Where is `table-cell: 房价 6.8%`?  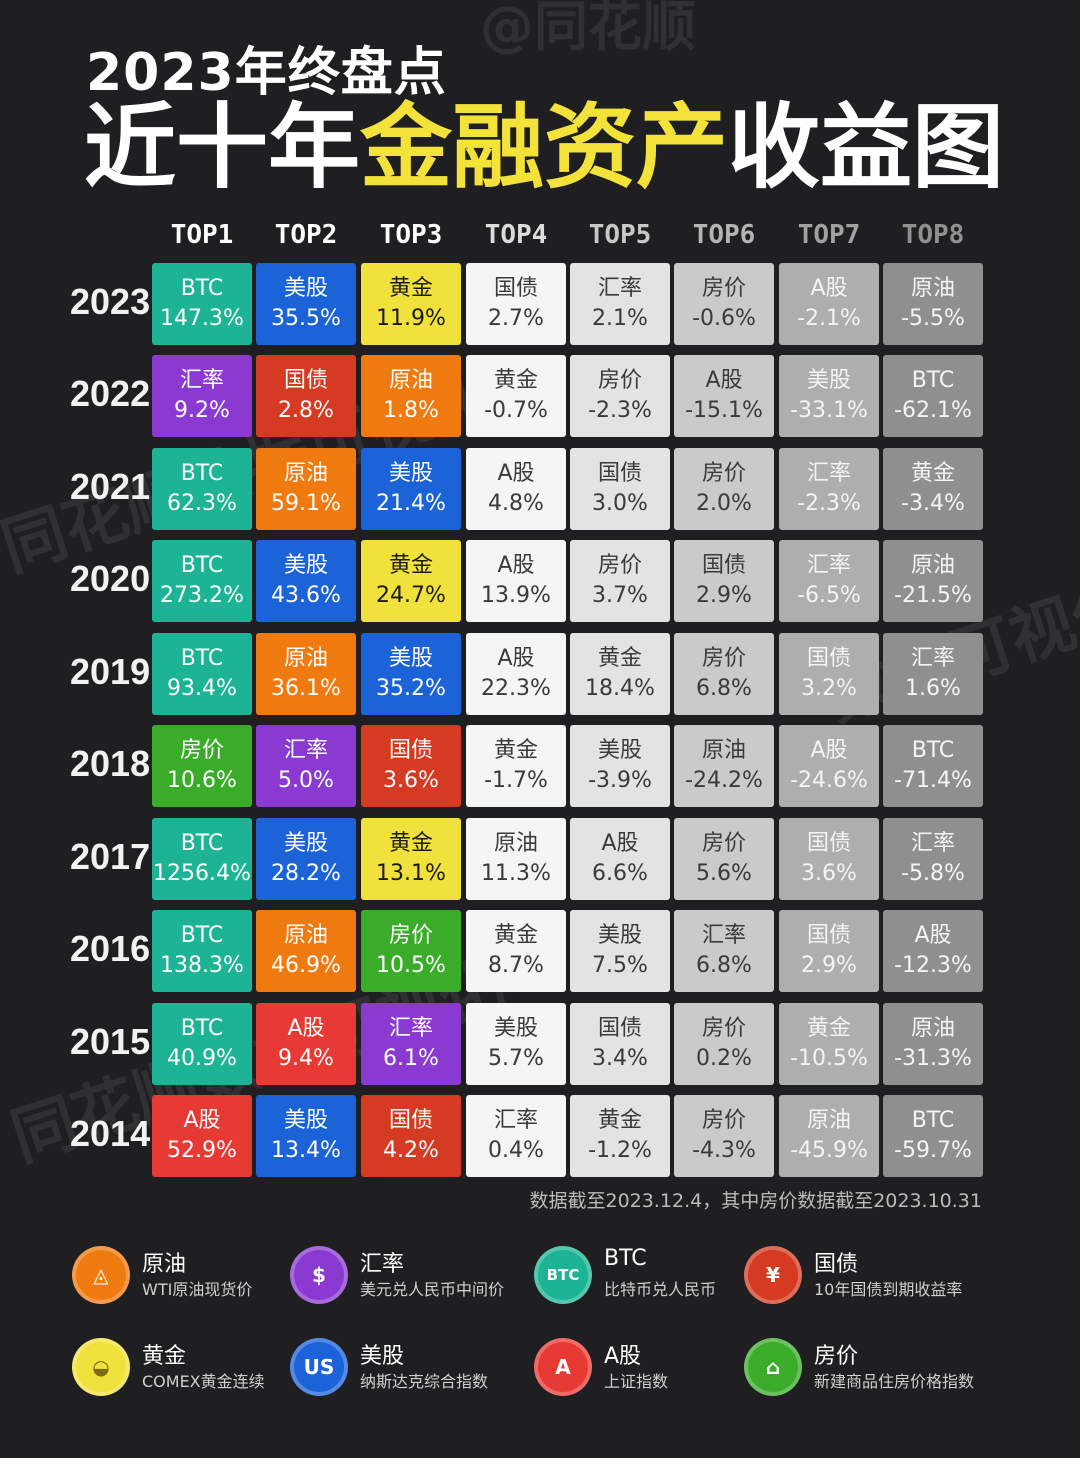 table-cell: 房价 6.8% is located at coordinates (724, 674).